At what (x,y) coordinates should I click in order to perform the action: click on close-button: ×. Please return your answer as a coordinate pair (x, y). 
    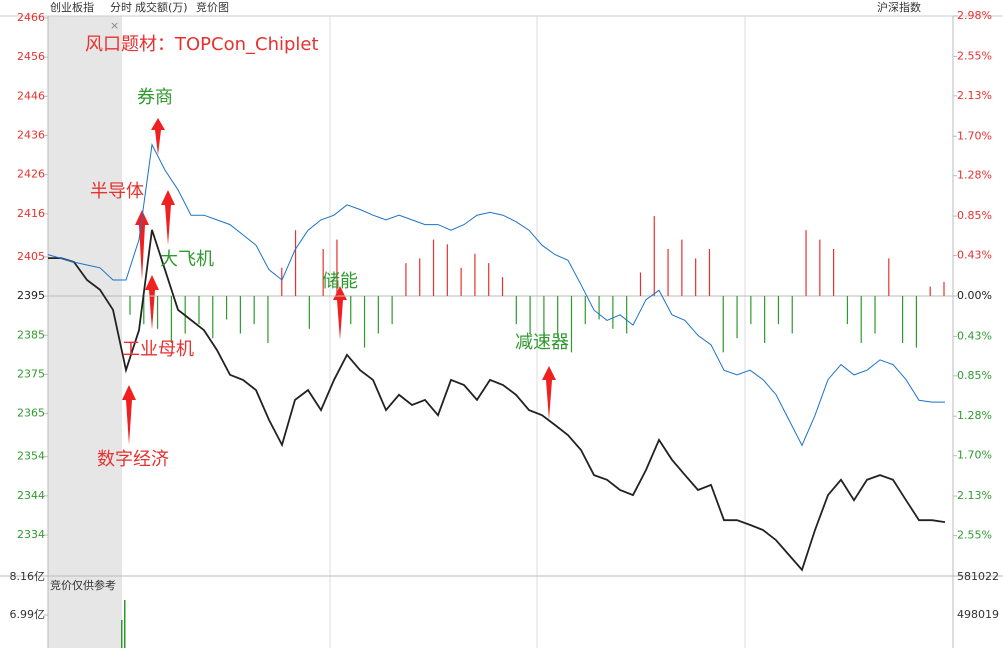
    Looking at the image, I should click on (114, 25).